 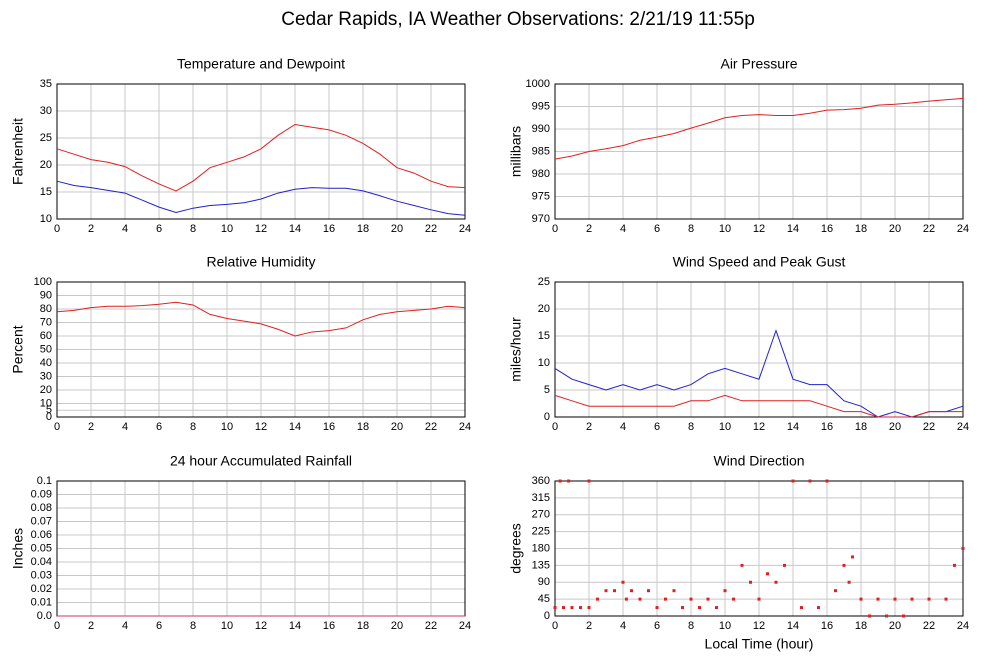 I want to click on plot-frame, so click(x=759, y=349).